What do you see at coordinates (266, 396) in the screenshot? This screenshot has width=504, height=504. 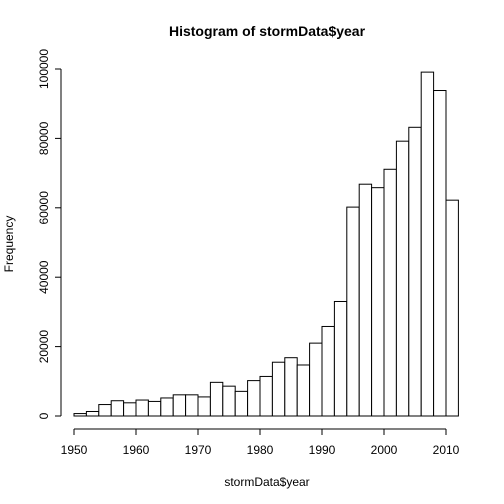 I see `histogram-bar-1980` at bounding box center [266, 396].